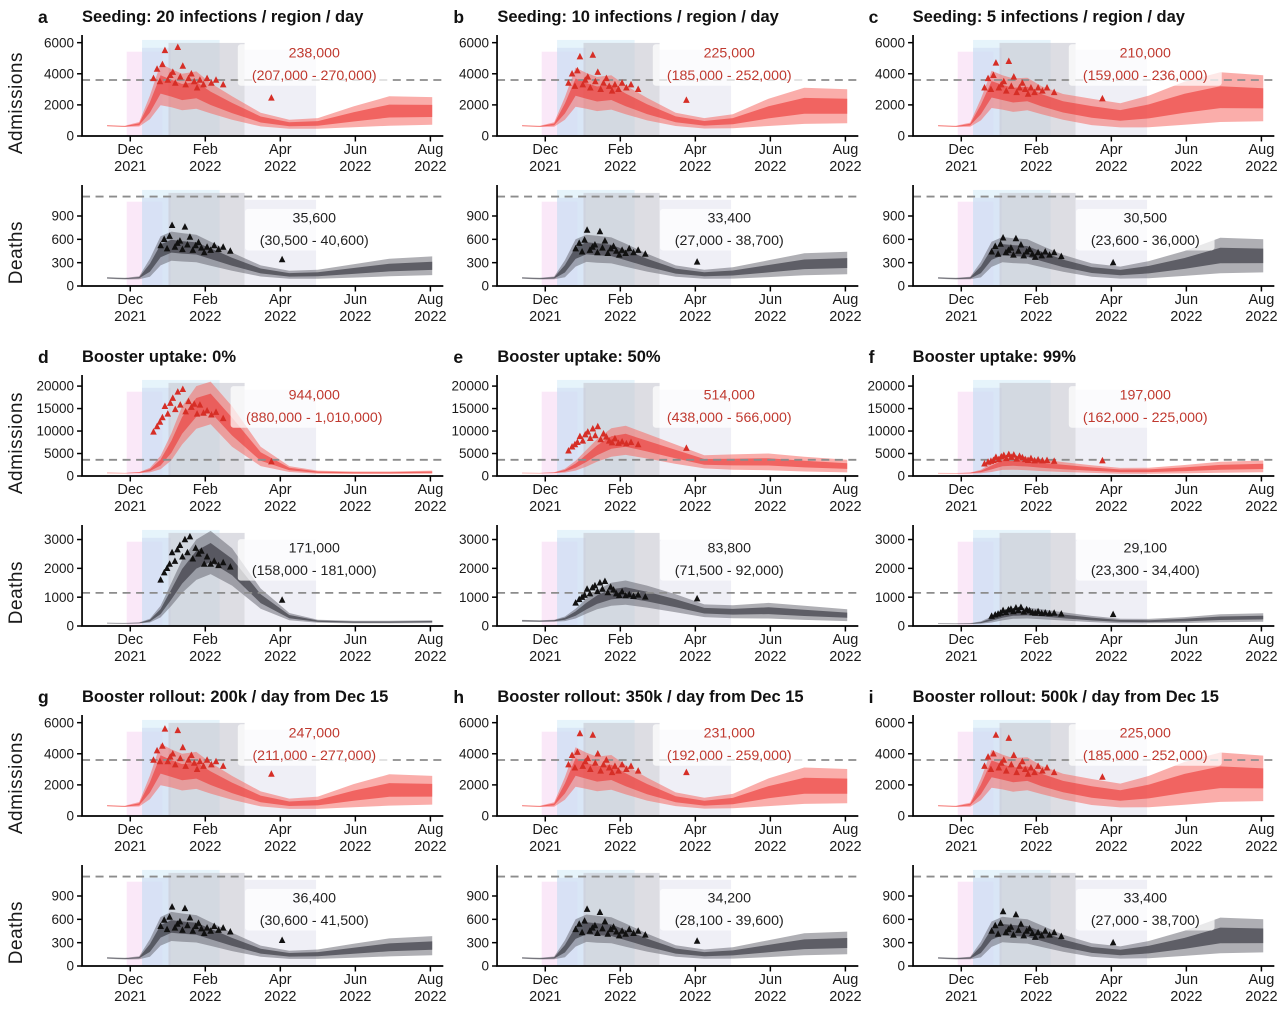 The width and height of the screenshot is (1280, 1022). Describe the element at coordinates (478, 919) in the screenshot. I see `svg-text: 600` at that location.